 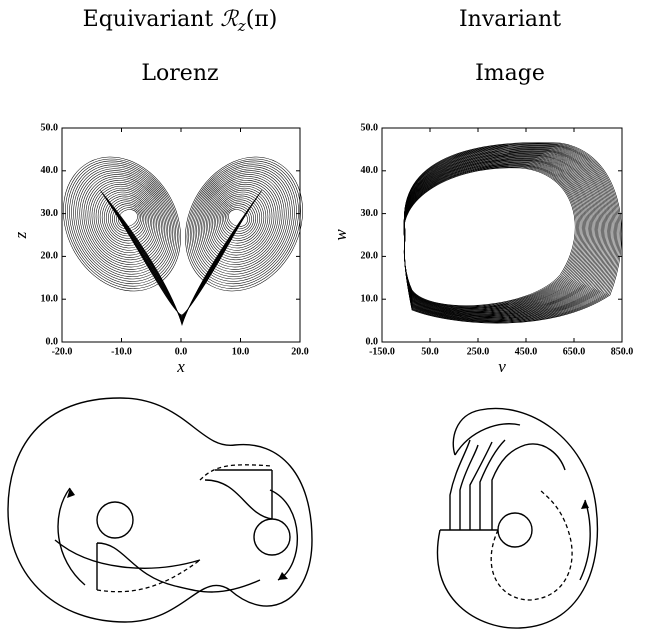 I want to click on image-template, so click(x=517, y=518).